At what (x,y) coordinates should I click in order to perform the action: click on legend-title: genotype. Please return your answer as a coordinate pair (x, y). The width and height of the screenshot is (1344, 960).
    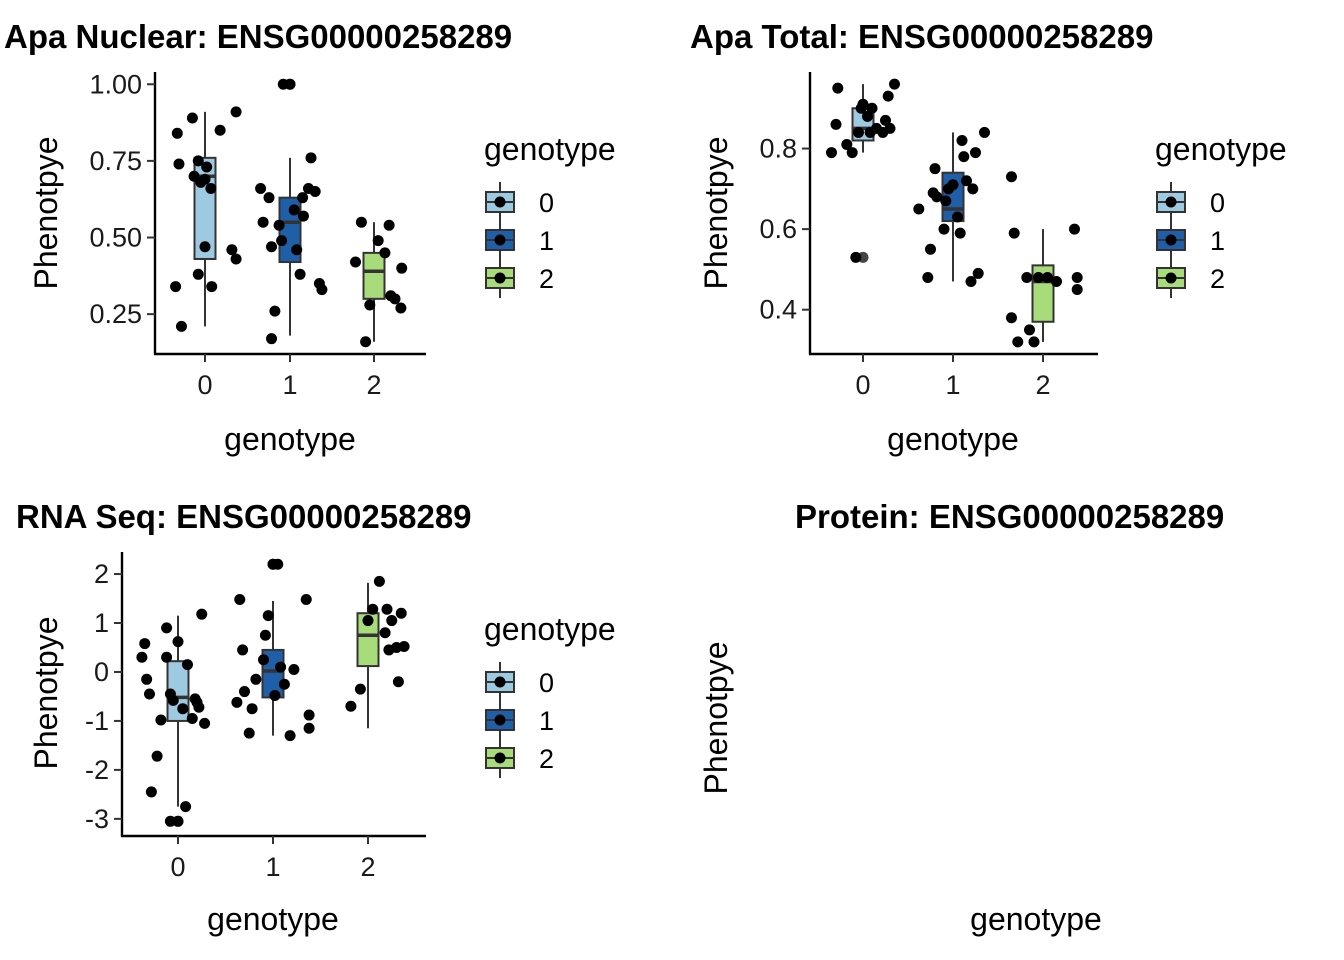
    Looking at the image, I should click on (550, 629).